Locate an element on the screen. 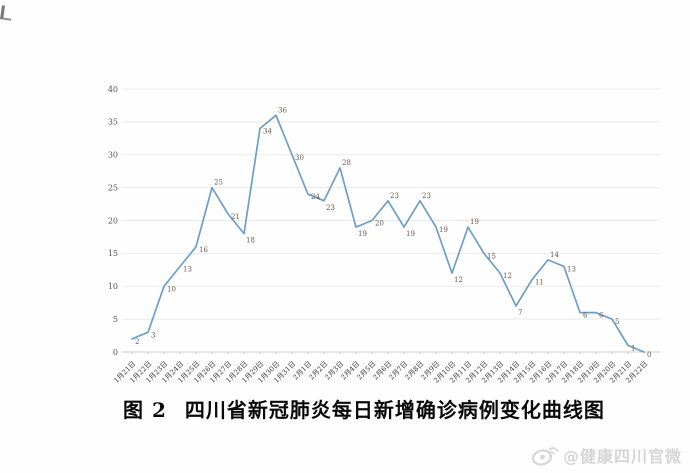 The height and width of the screenshot is (473, 690). watermark-text: @健康四川官微 is located at coordinates (622, 456).